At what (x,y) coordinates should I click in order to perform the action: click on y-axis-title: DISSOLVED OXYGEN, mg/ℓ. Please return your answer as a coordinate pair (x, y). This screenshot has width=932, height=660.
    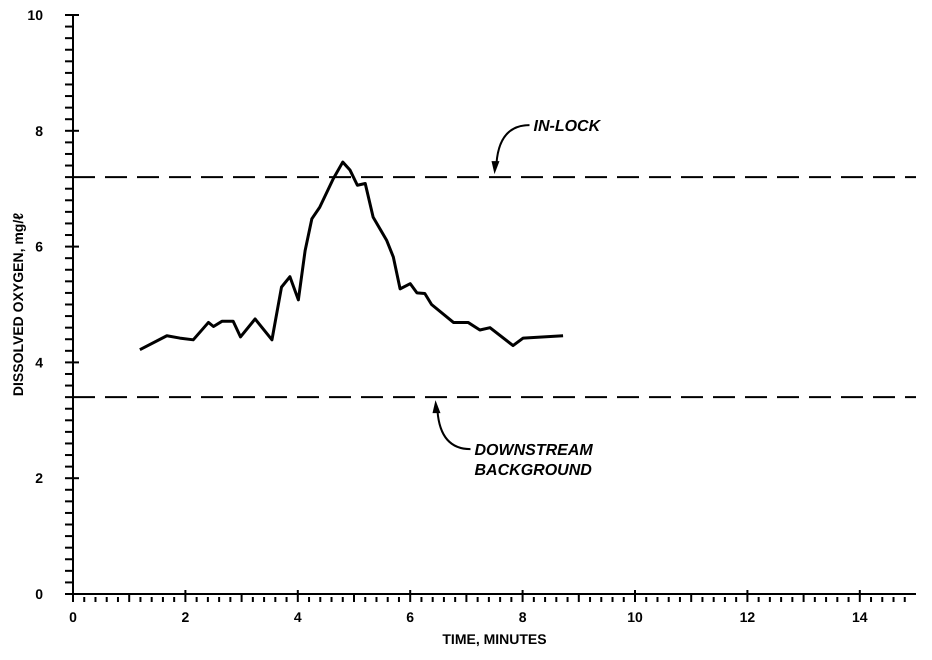
    Looking at the image, I should click on (18, 304).